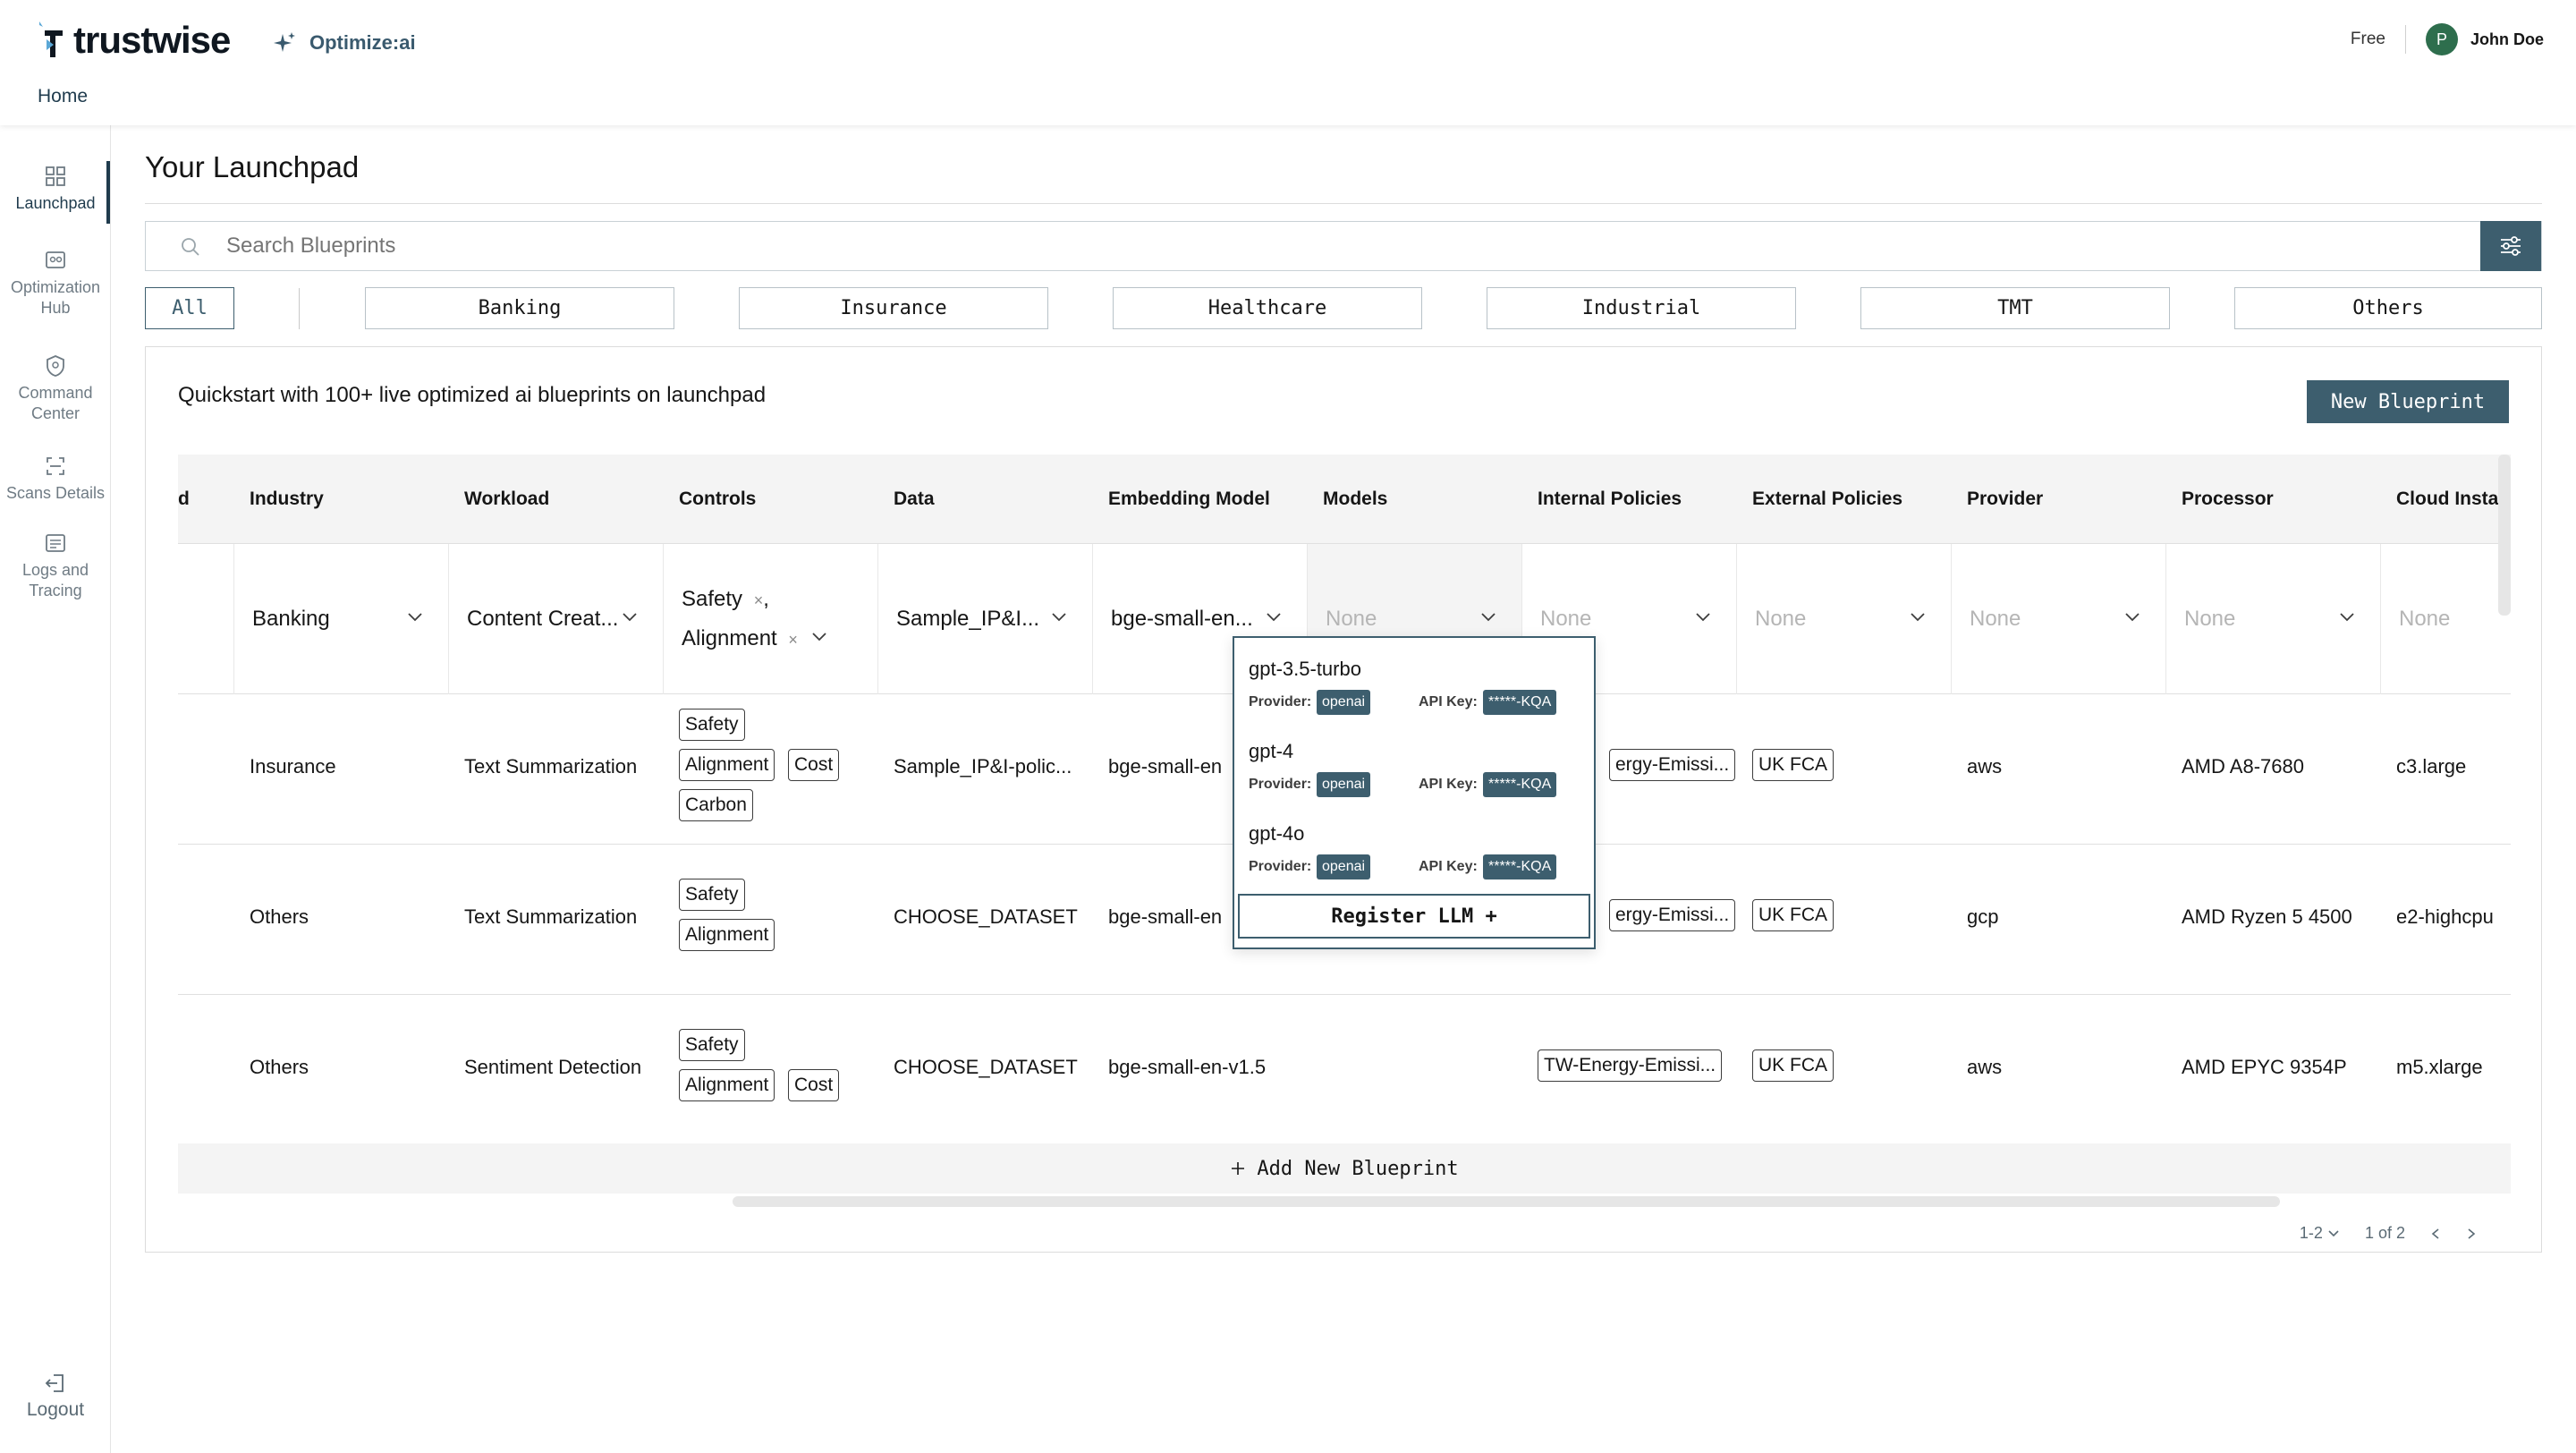 This screenshot has width=2576, height=1453. I want to click on column-header: Internal Policies, so click(1610, 499).